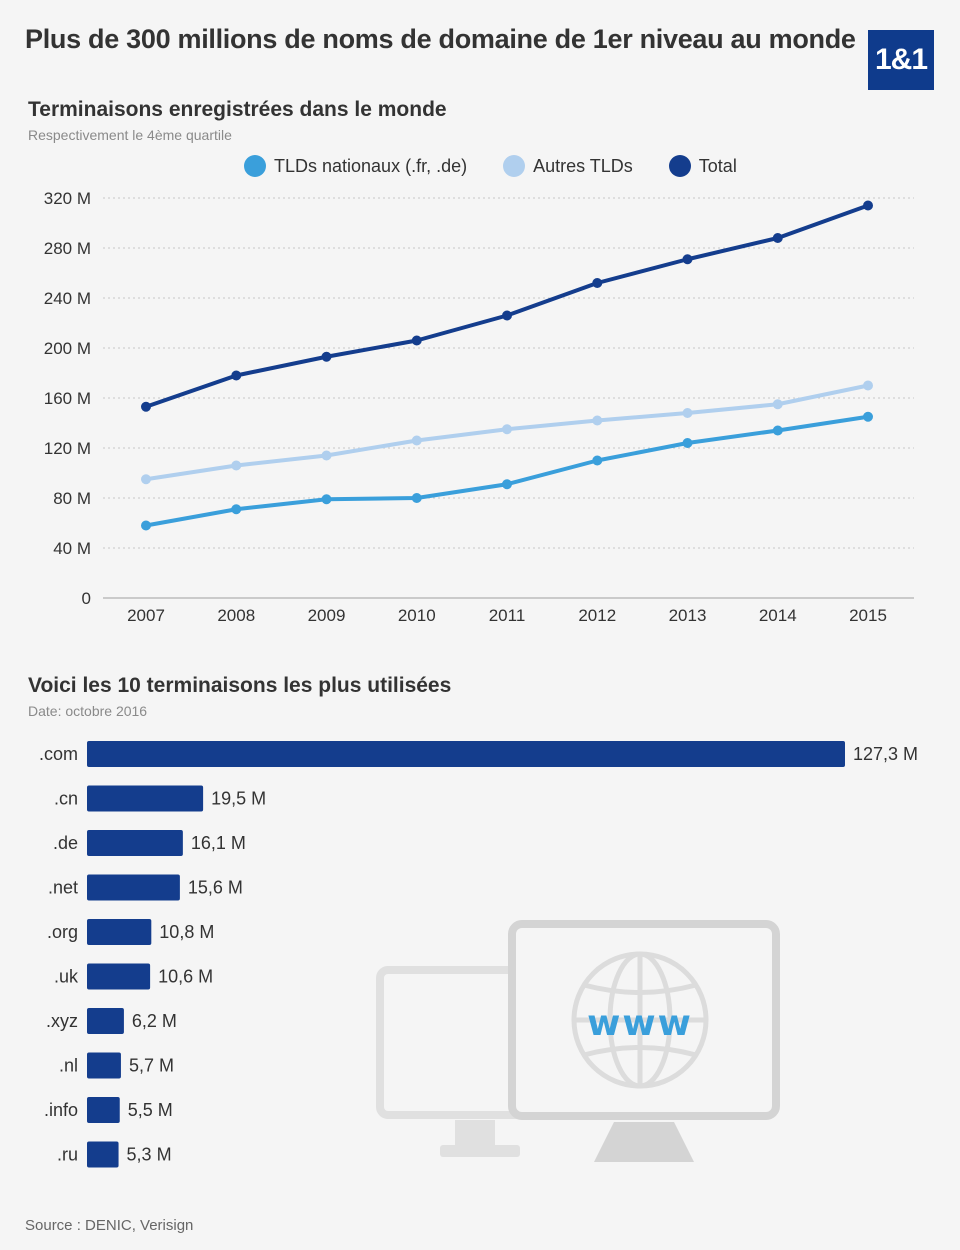  Describe the element at coordinates (640, 1023) in the screenshot. I see `www-label: www` at that location.